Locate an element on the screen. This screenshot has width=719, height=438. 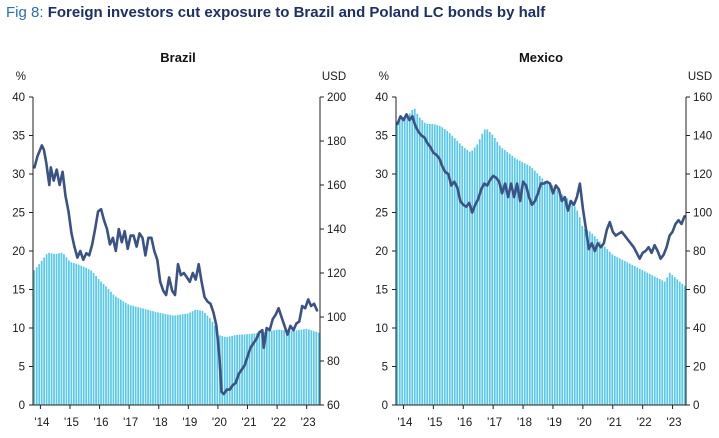
brazil-x-tick-label: '18 is located at coordinates (160, 423).